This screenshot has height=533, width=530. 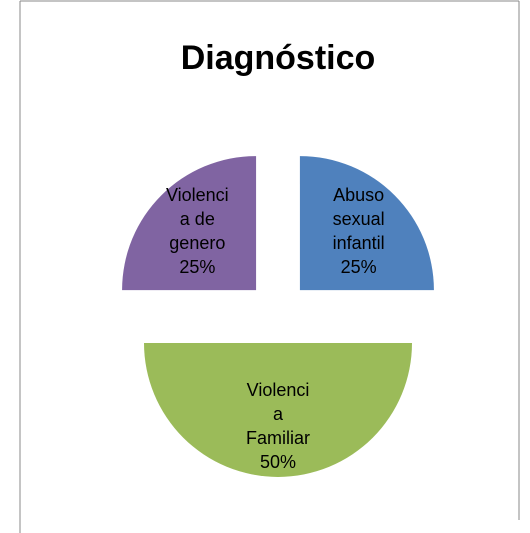 I want to click on label-box: Violencia Familiar 50%, so click(x=278, y=426).